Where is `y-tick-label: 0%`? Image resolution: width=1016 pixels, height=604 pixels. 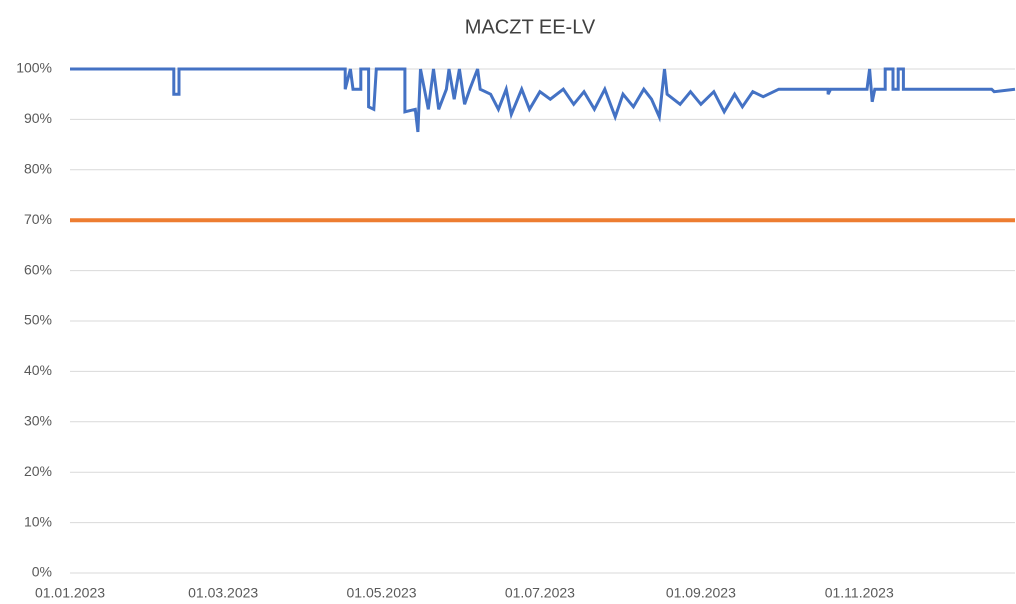 y-tick-label: 0% is located at coordinates (42, 572).